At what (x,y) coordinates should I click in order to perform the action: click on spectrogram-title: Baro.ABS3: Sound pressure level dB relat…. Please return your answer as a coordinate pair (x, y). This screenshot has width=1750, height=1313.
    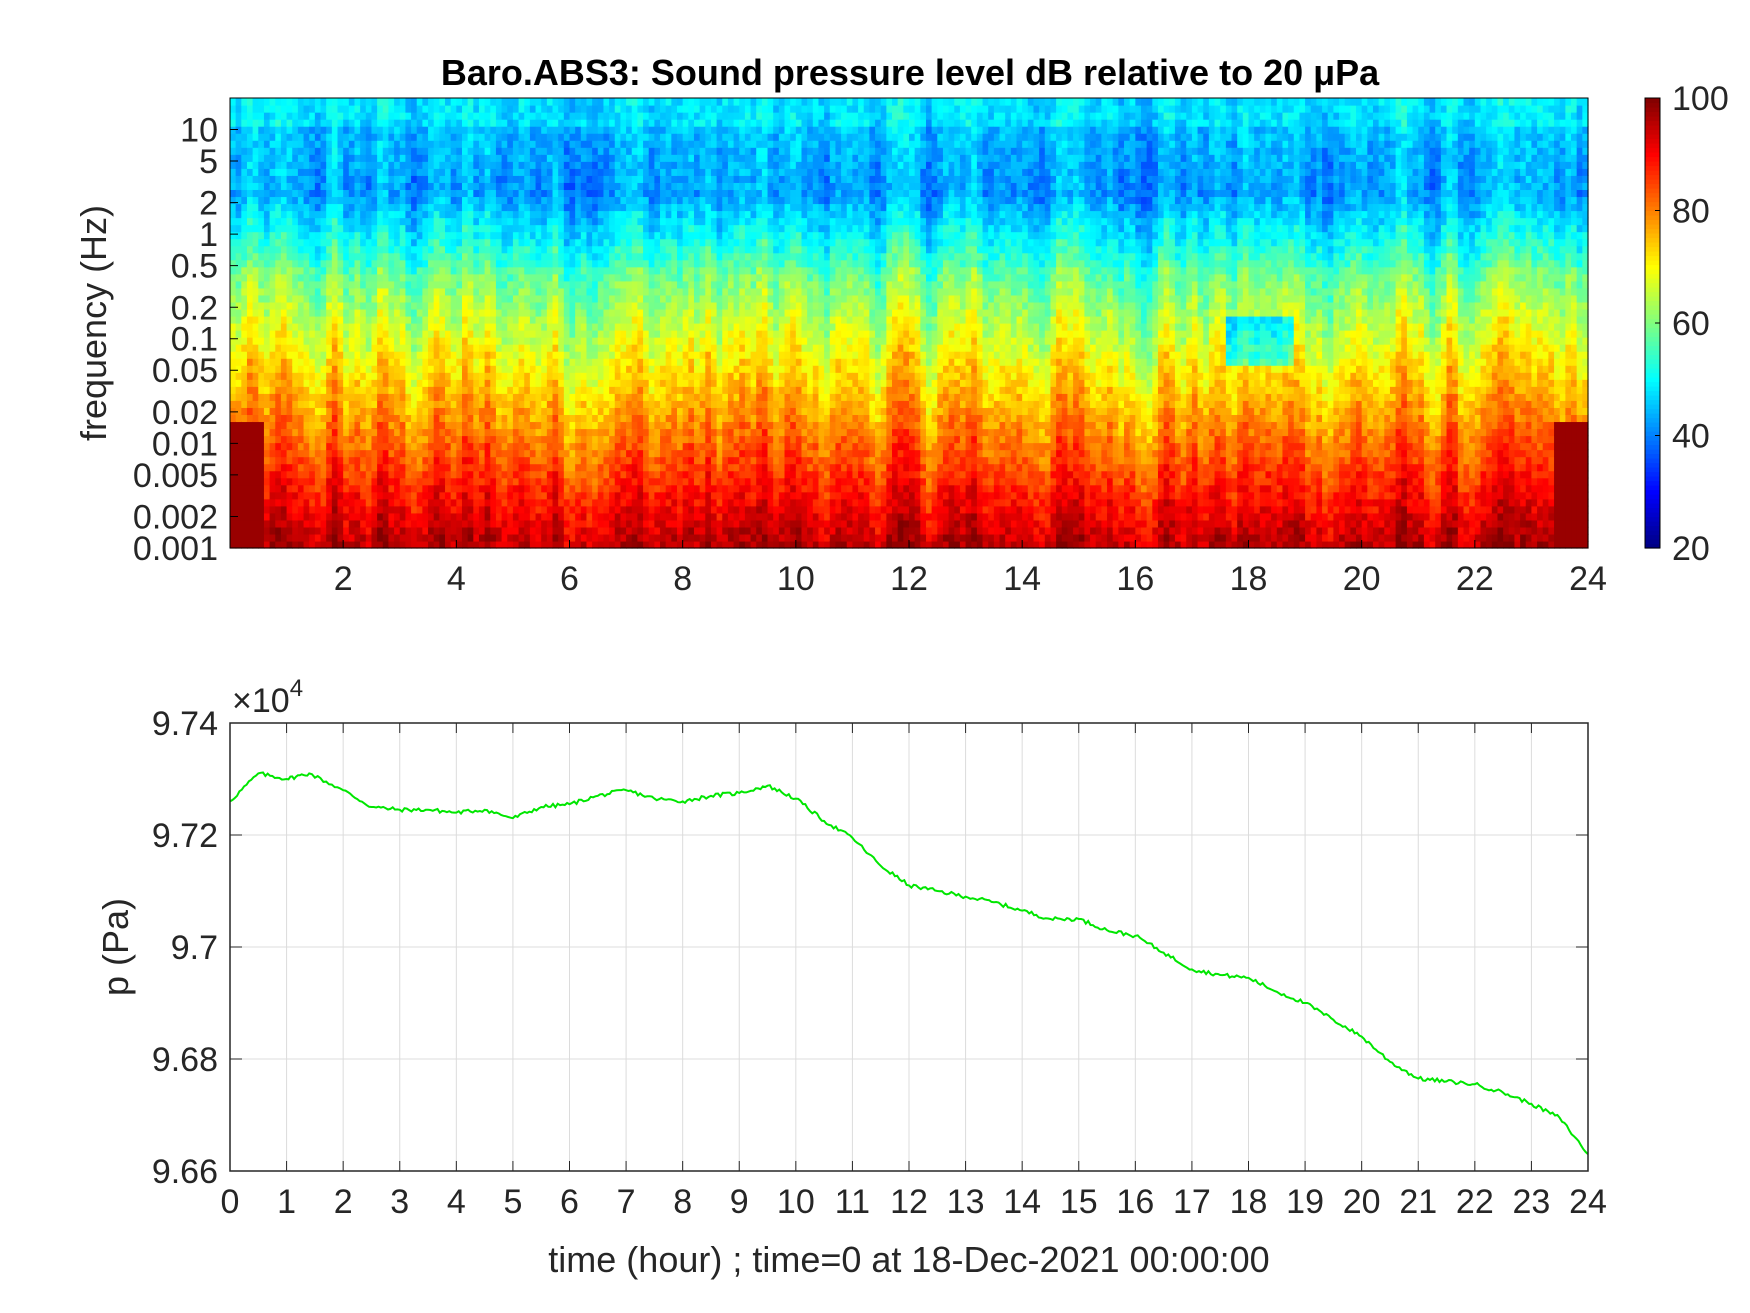
    Looking at the image, I should click on (910, 72).